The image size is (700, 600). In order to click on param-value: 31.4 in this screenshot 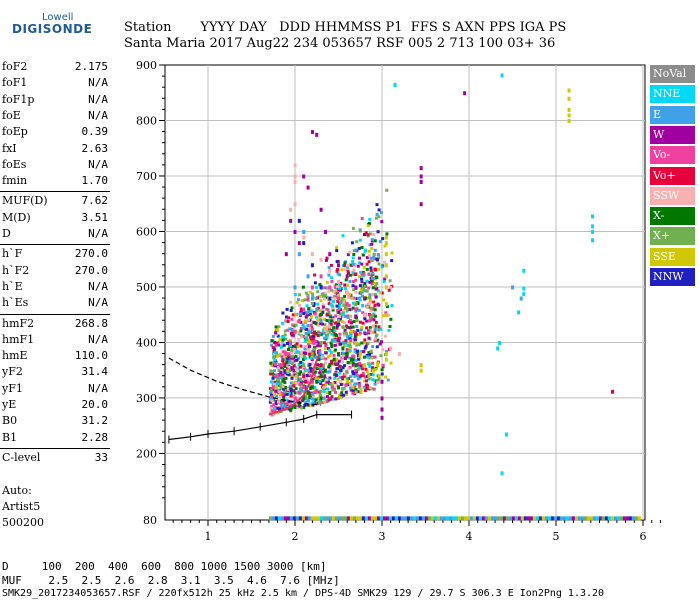, I will do `click(95, 372)`.